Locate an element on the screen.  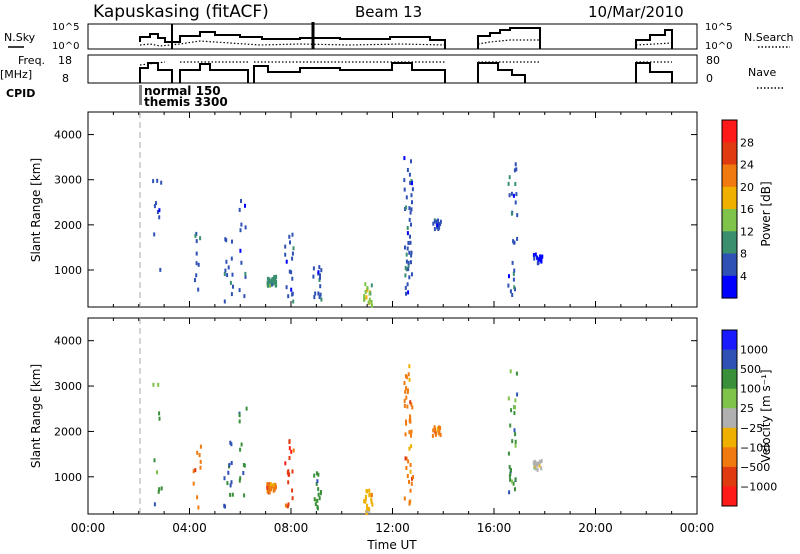
velocity-ytick-label: 1000 is located at coordinates (68, 477).